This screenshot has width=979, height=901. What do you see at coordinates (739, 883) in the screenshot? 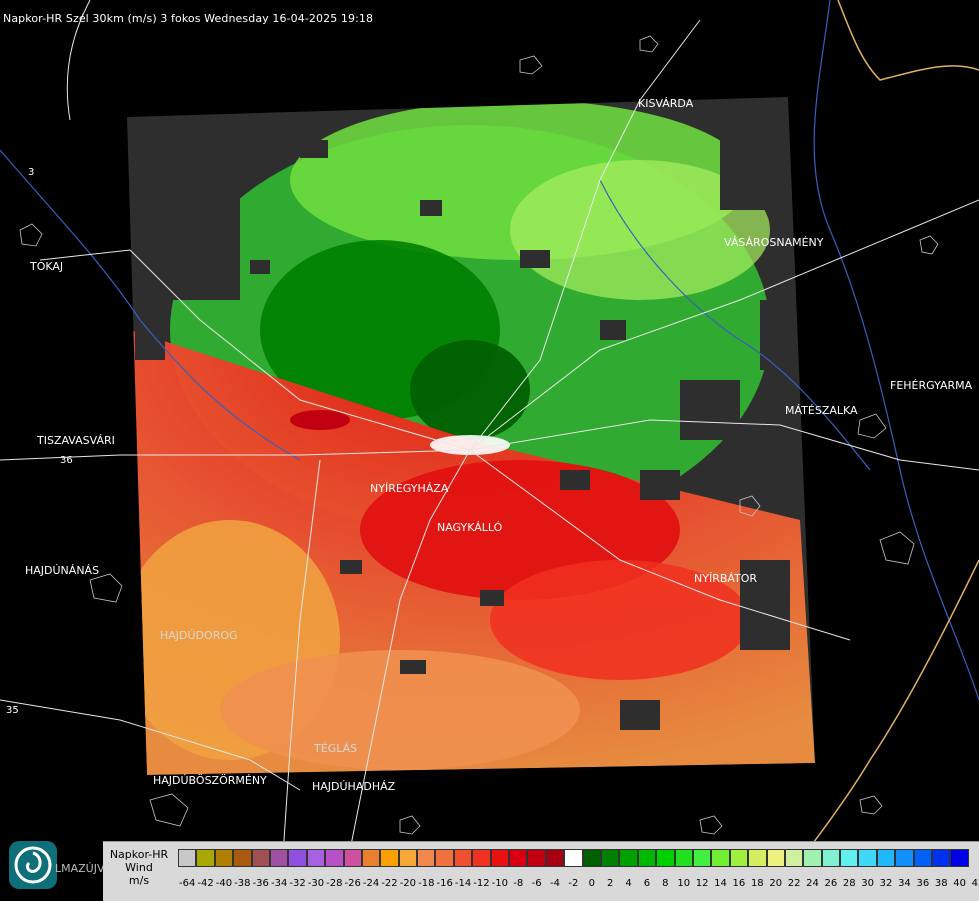
I see `legend-tick-label: 16` at bounding box center [739, 883].